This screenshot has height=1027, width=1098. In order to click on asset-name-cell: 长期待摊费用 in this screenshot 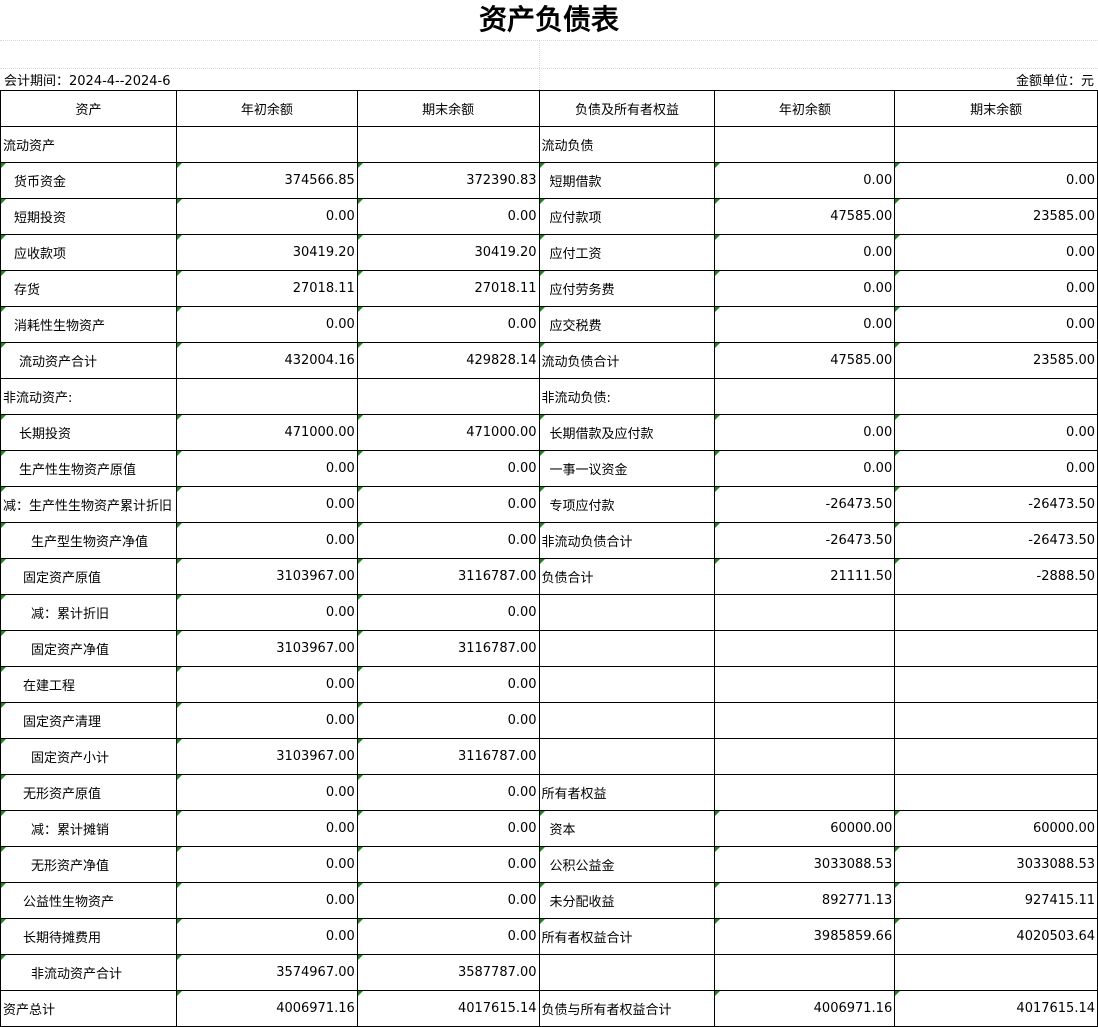, I will do `click(88, 936)`.